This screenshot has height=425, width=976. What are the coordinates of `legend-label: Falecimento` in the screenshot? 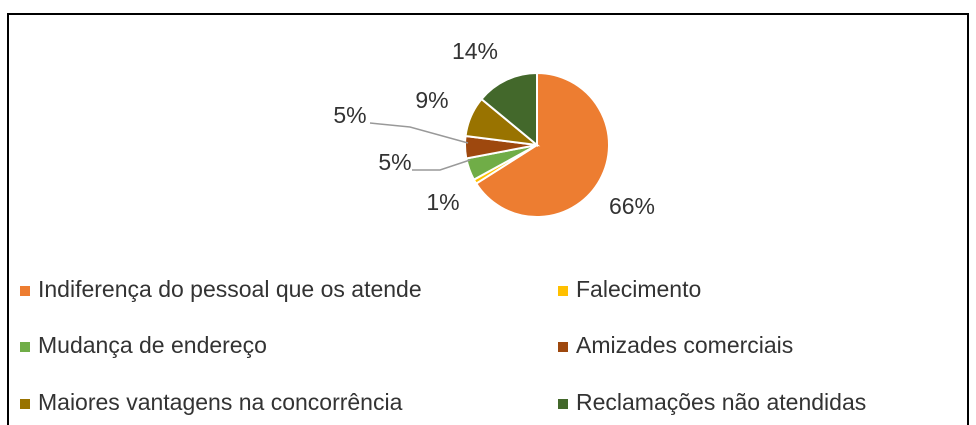 It's located at (638, 289).